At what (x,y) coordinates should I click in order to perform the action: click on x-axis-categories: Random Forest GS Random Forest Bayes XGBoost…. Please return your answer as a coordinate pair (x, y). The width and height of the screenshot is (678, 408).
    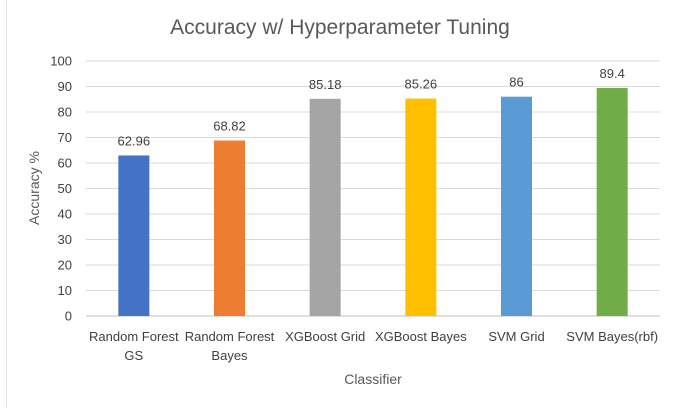
    Looking at the image, I should click on (373, 346).